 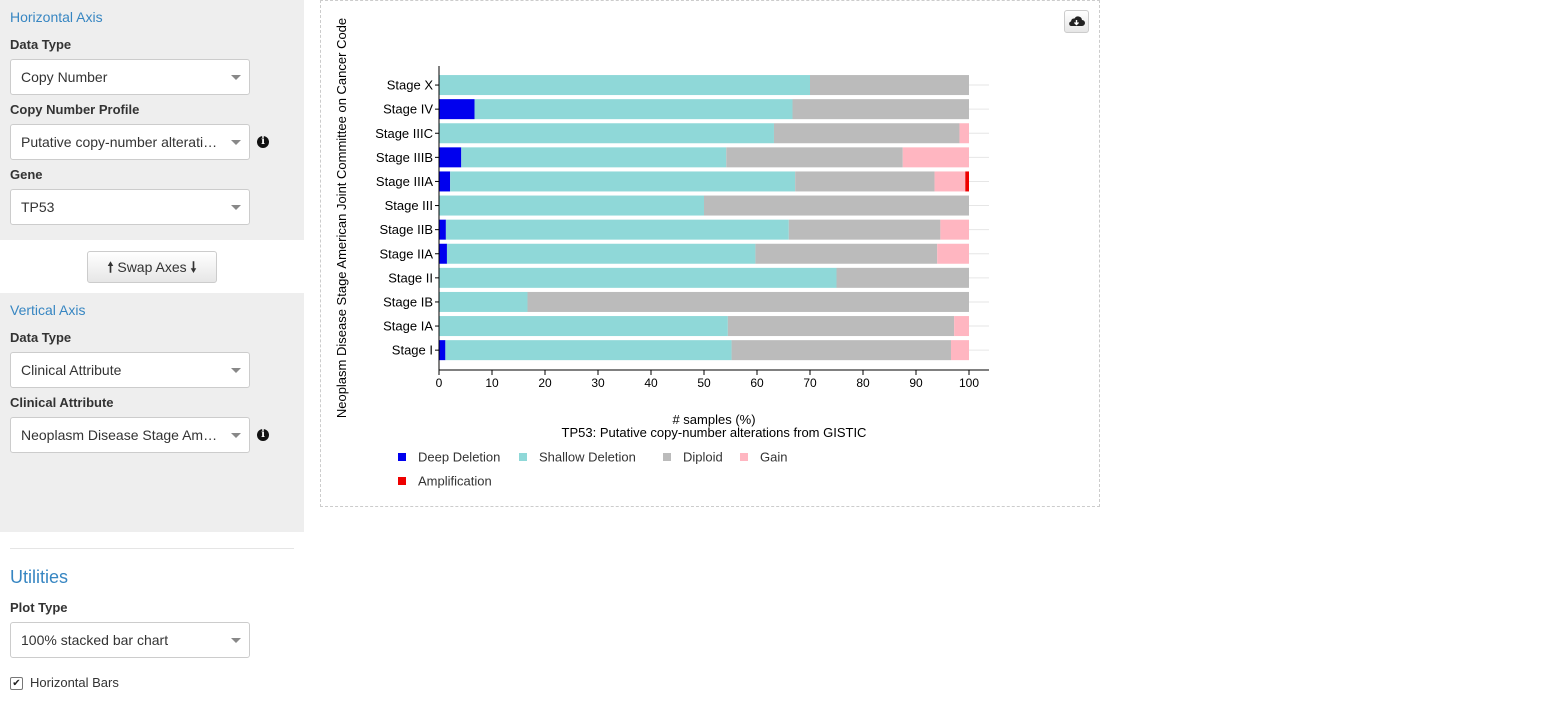 I want to click on horizontal-bars-checkbox: ✔, so click(x=16, y=683).